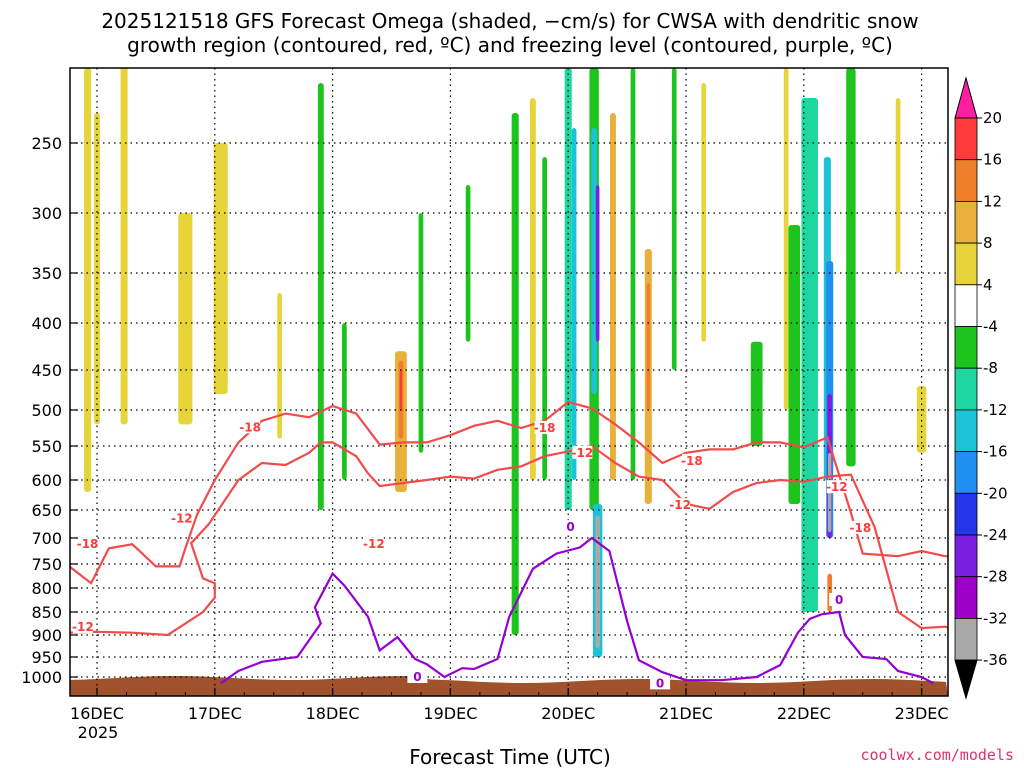 Image resolution: width=1024 pixels, height=768 pixels. Describe the element at coordinates (46, 143) in the screenshot. I see `y-tick-label-250: 250` at that location.